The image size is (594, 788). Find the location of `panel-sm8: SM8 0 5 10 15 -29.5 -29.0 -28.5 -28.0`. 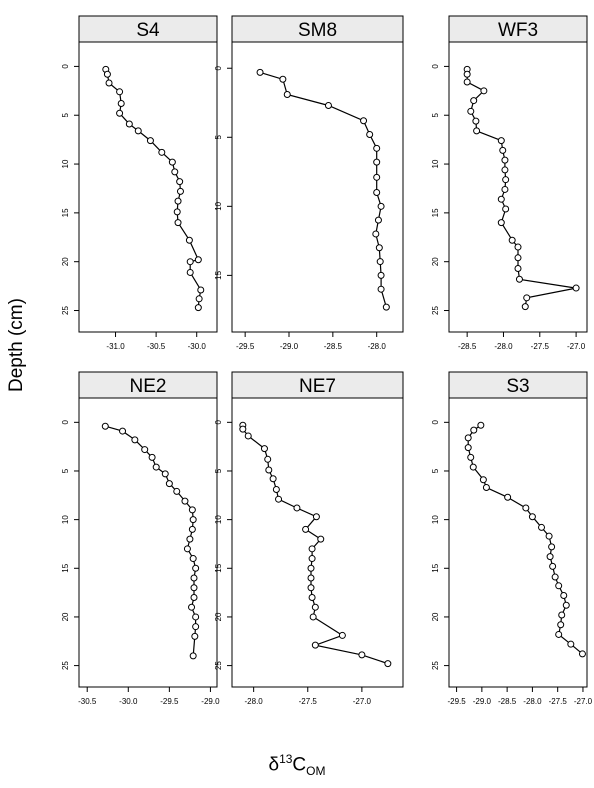

panel-sm8: SM8 0 5 10 15 -29.5 -29.0 -28.5 -28.0 is located at coordinates (309, 183).